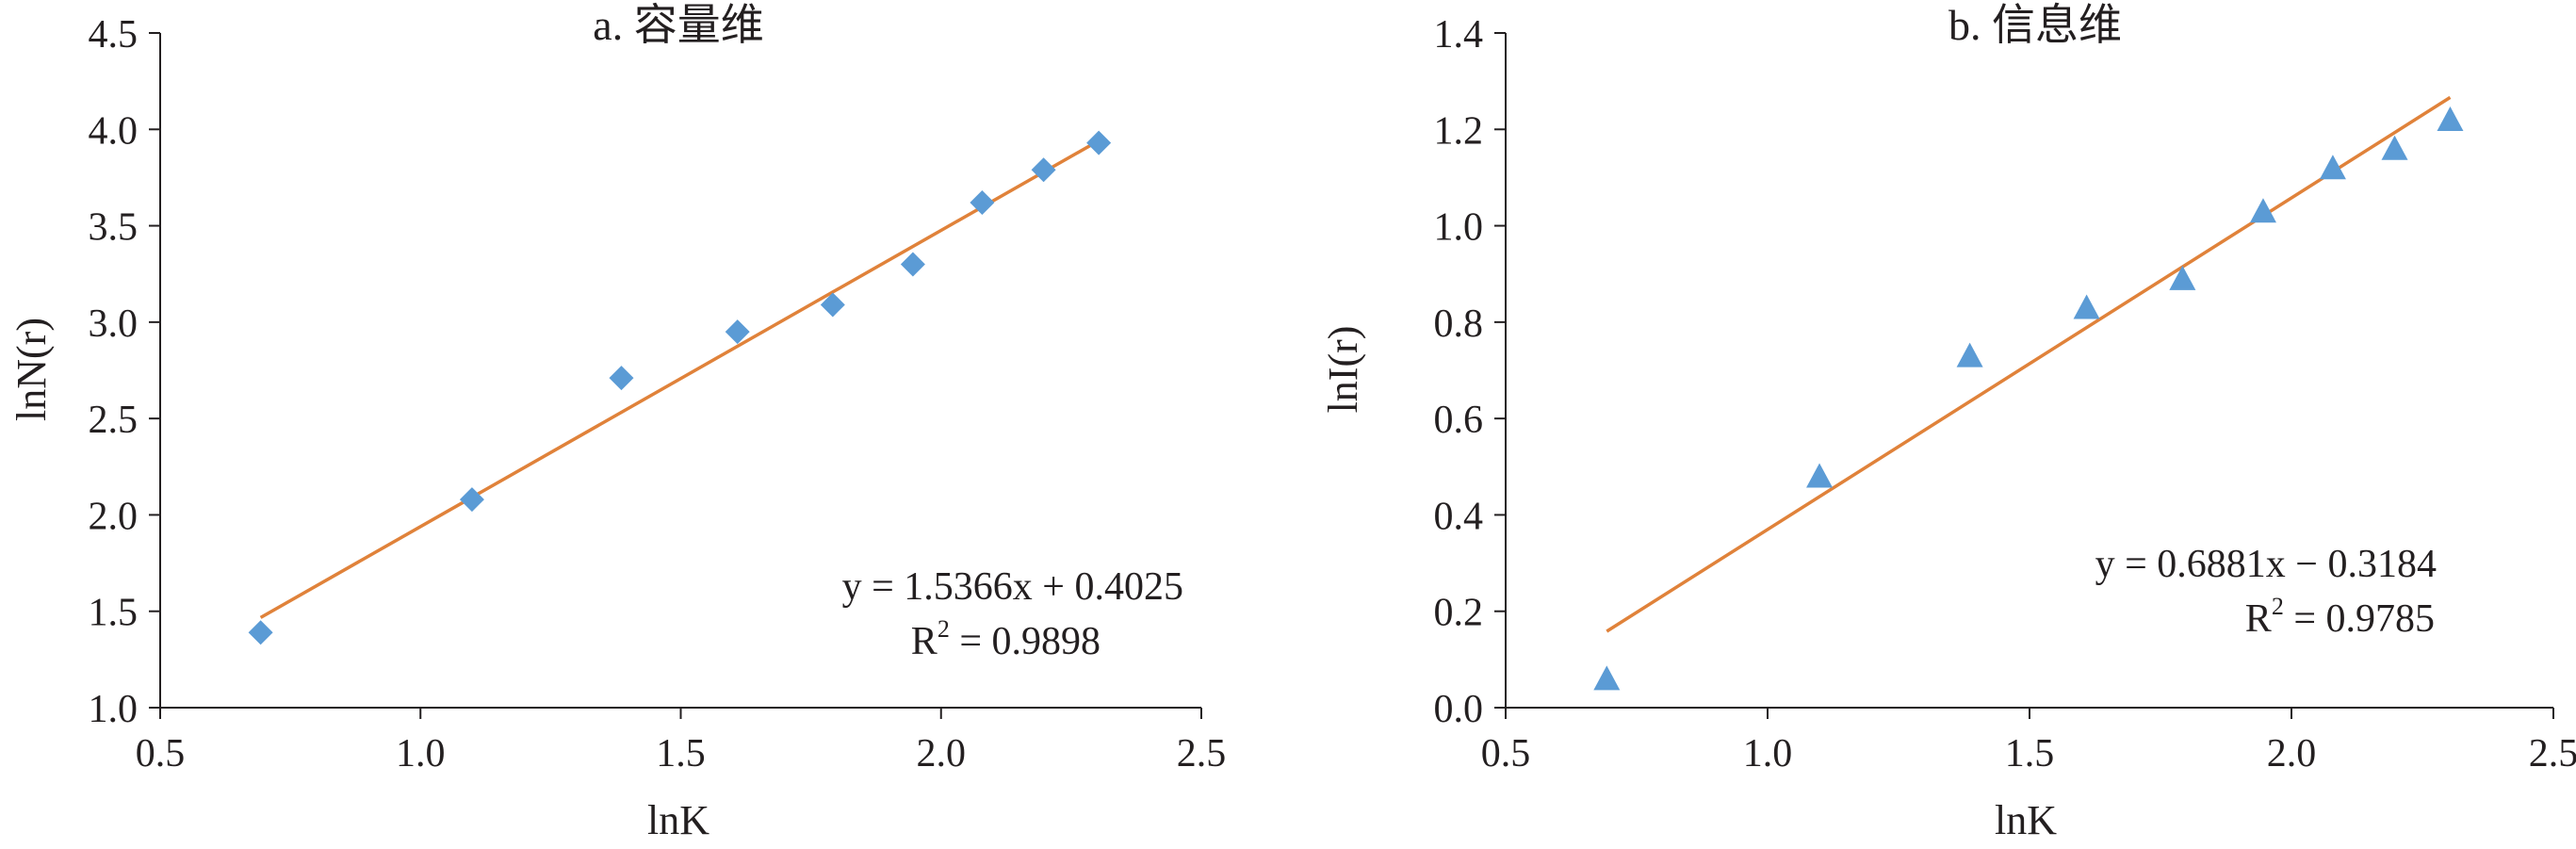 The width and height of the screenshot is (2576, 849). What do you see at coordinates (114, 131) in the screenshot?
I see `y-tick-label: 4.0` at bounding box center [114, 131].